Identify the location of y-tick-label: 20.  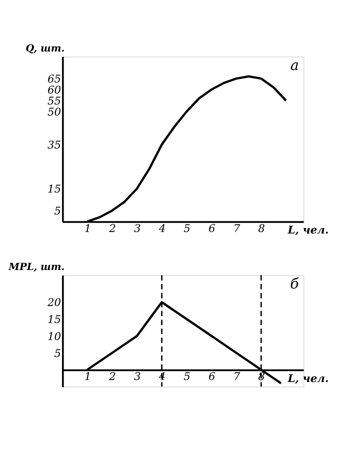
(54, 303).